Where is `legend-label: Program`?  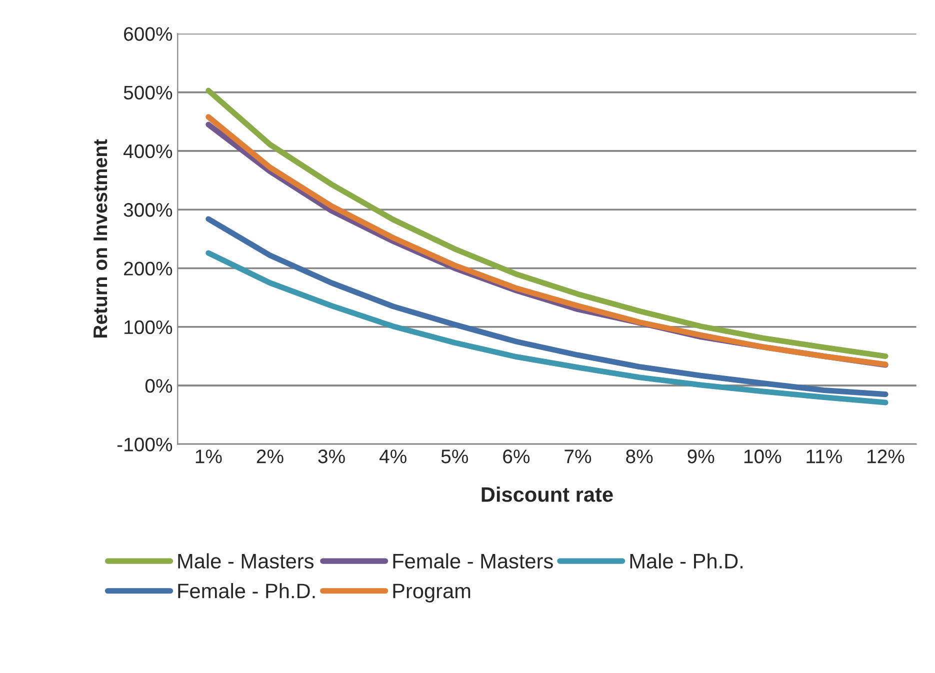 legend-label: Program is located at coordinates (431, 593).